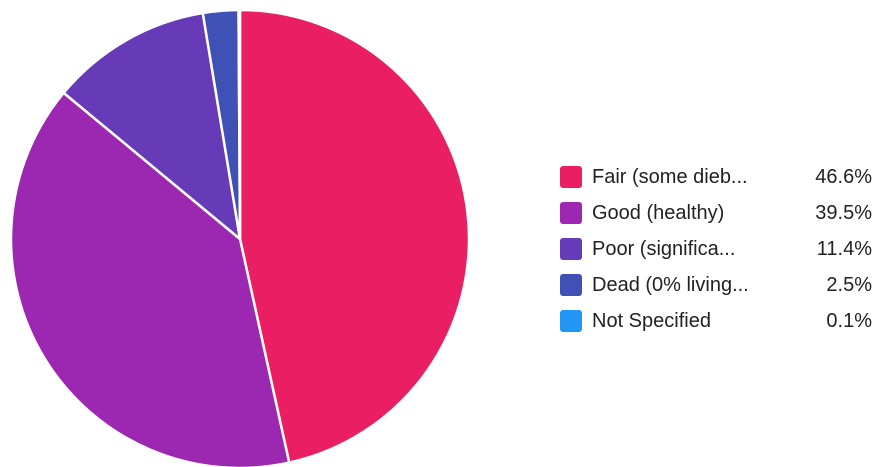  Describe the element at coordinates (843, 212) in the screenshot. I see `legend-value: 39.5%` at that location.